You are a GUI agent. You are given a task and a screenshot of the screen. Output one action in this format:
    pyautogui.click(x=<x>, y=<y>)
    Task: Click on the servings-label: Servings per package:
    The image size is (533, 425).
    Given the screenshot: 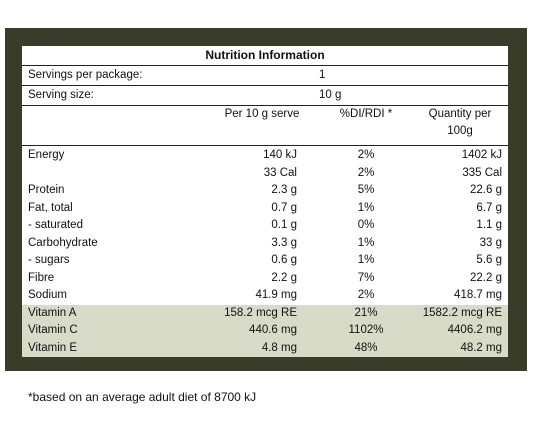 What is the action you would take?
    pyautogui.click(x=85, y=75)
    